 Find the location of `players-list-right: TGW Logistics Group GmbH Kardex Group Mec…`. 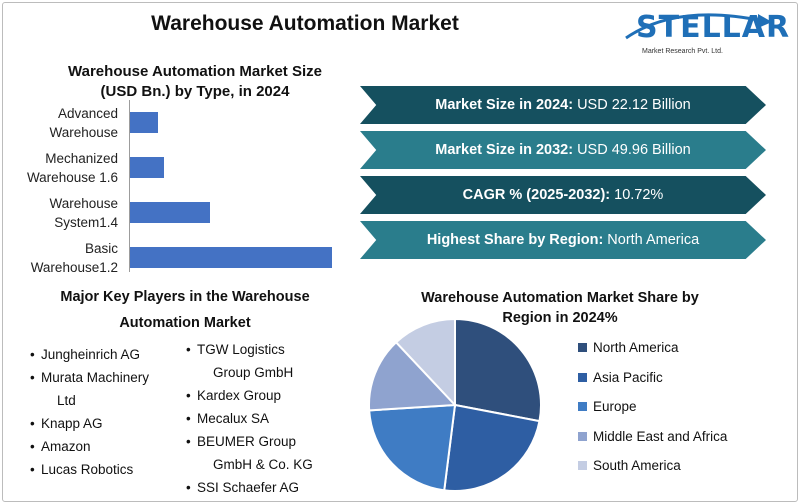

players-list-right: TGW Logistics Group GmbH Kardex Group Mec… is located at coordinates (249, 418).